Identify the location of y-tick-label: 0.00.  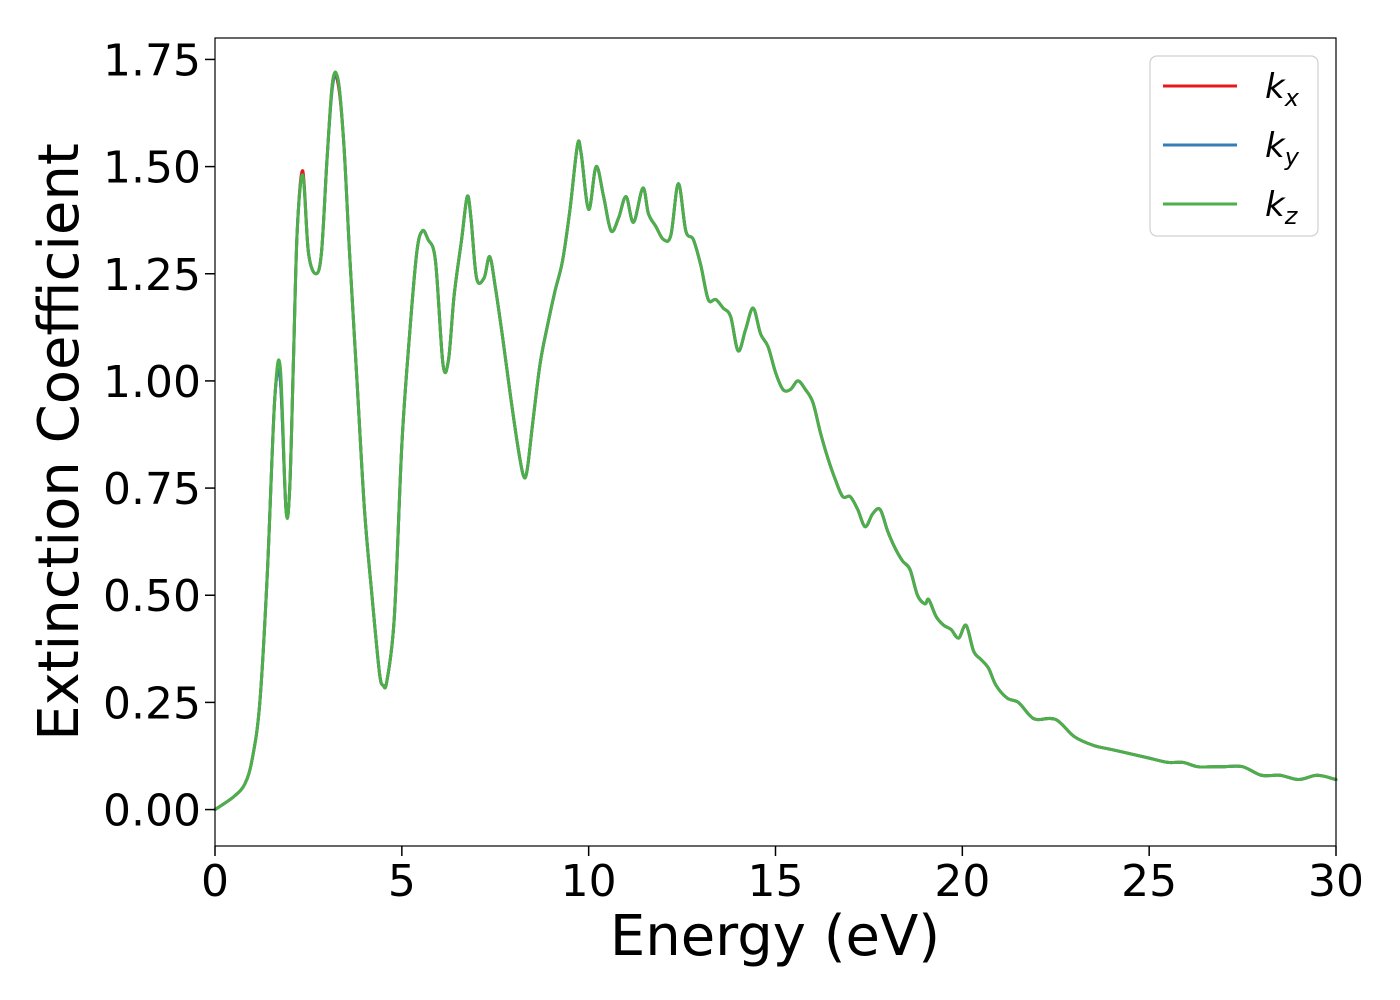
(152, 811).